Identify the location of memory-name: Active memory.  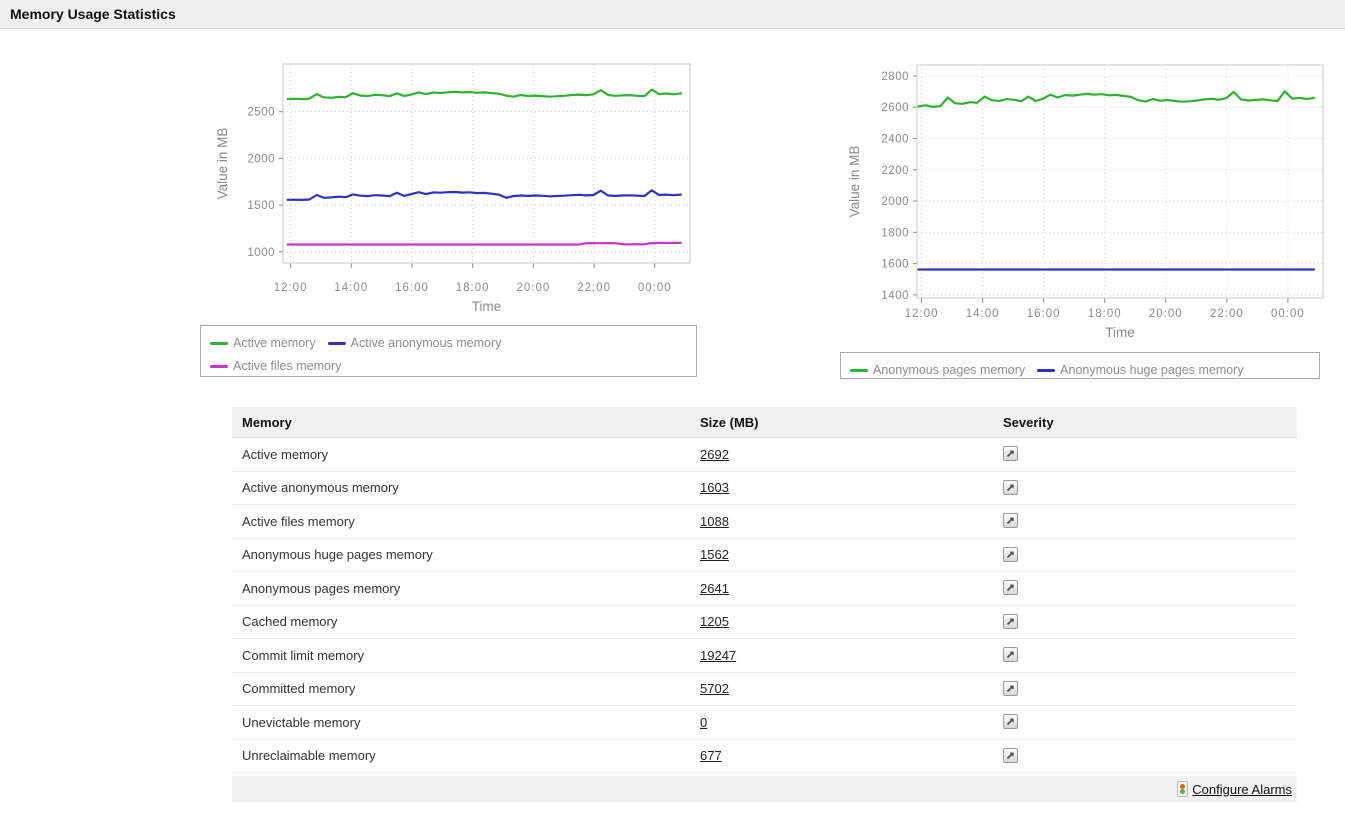
(285, 454).